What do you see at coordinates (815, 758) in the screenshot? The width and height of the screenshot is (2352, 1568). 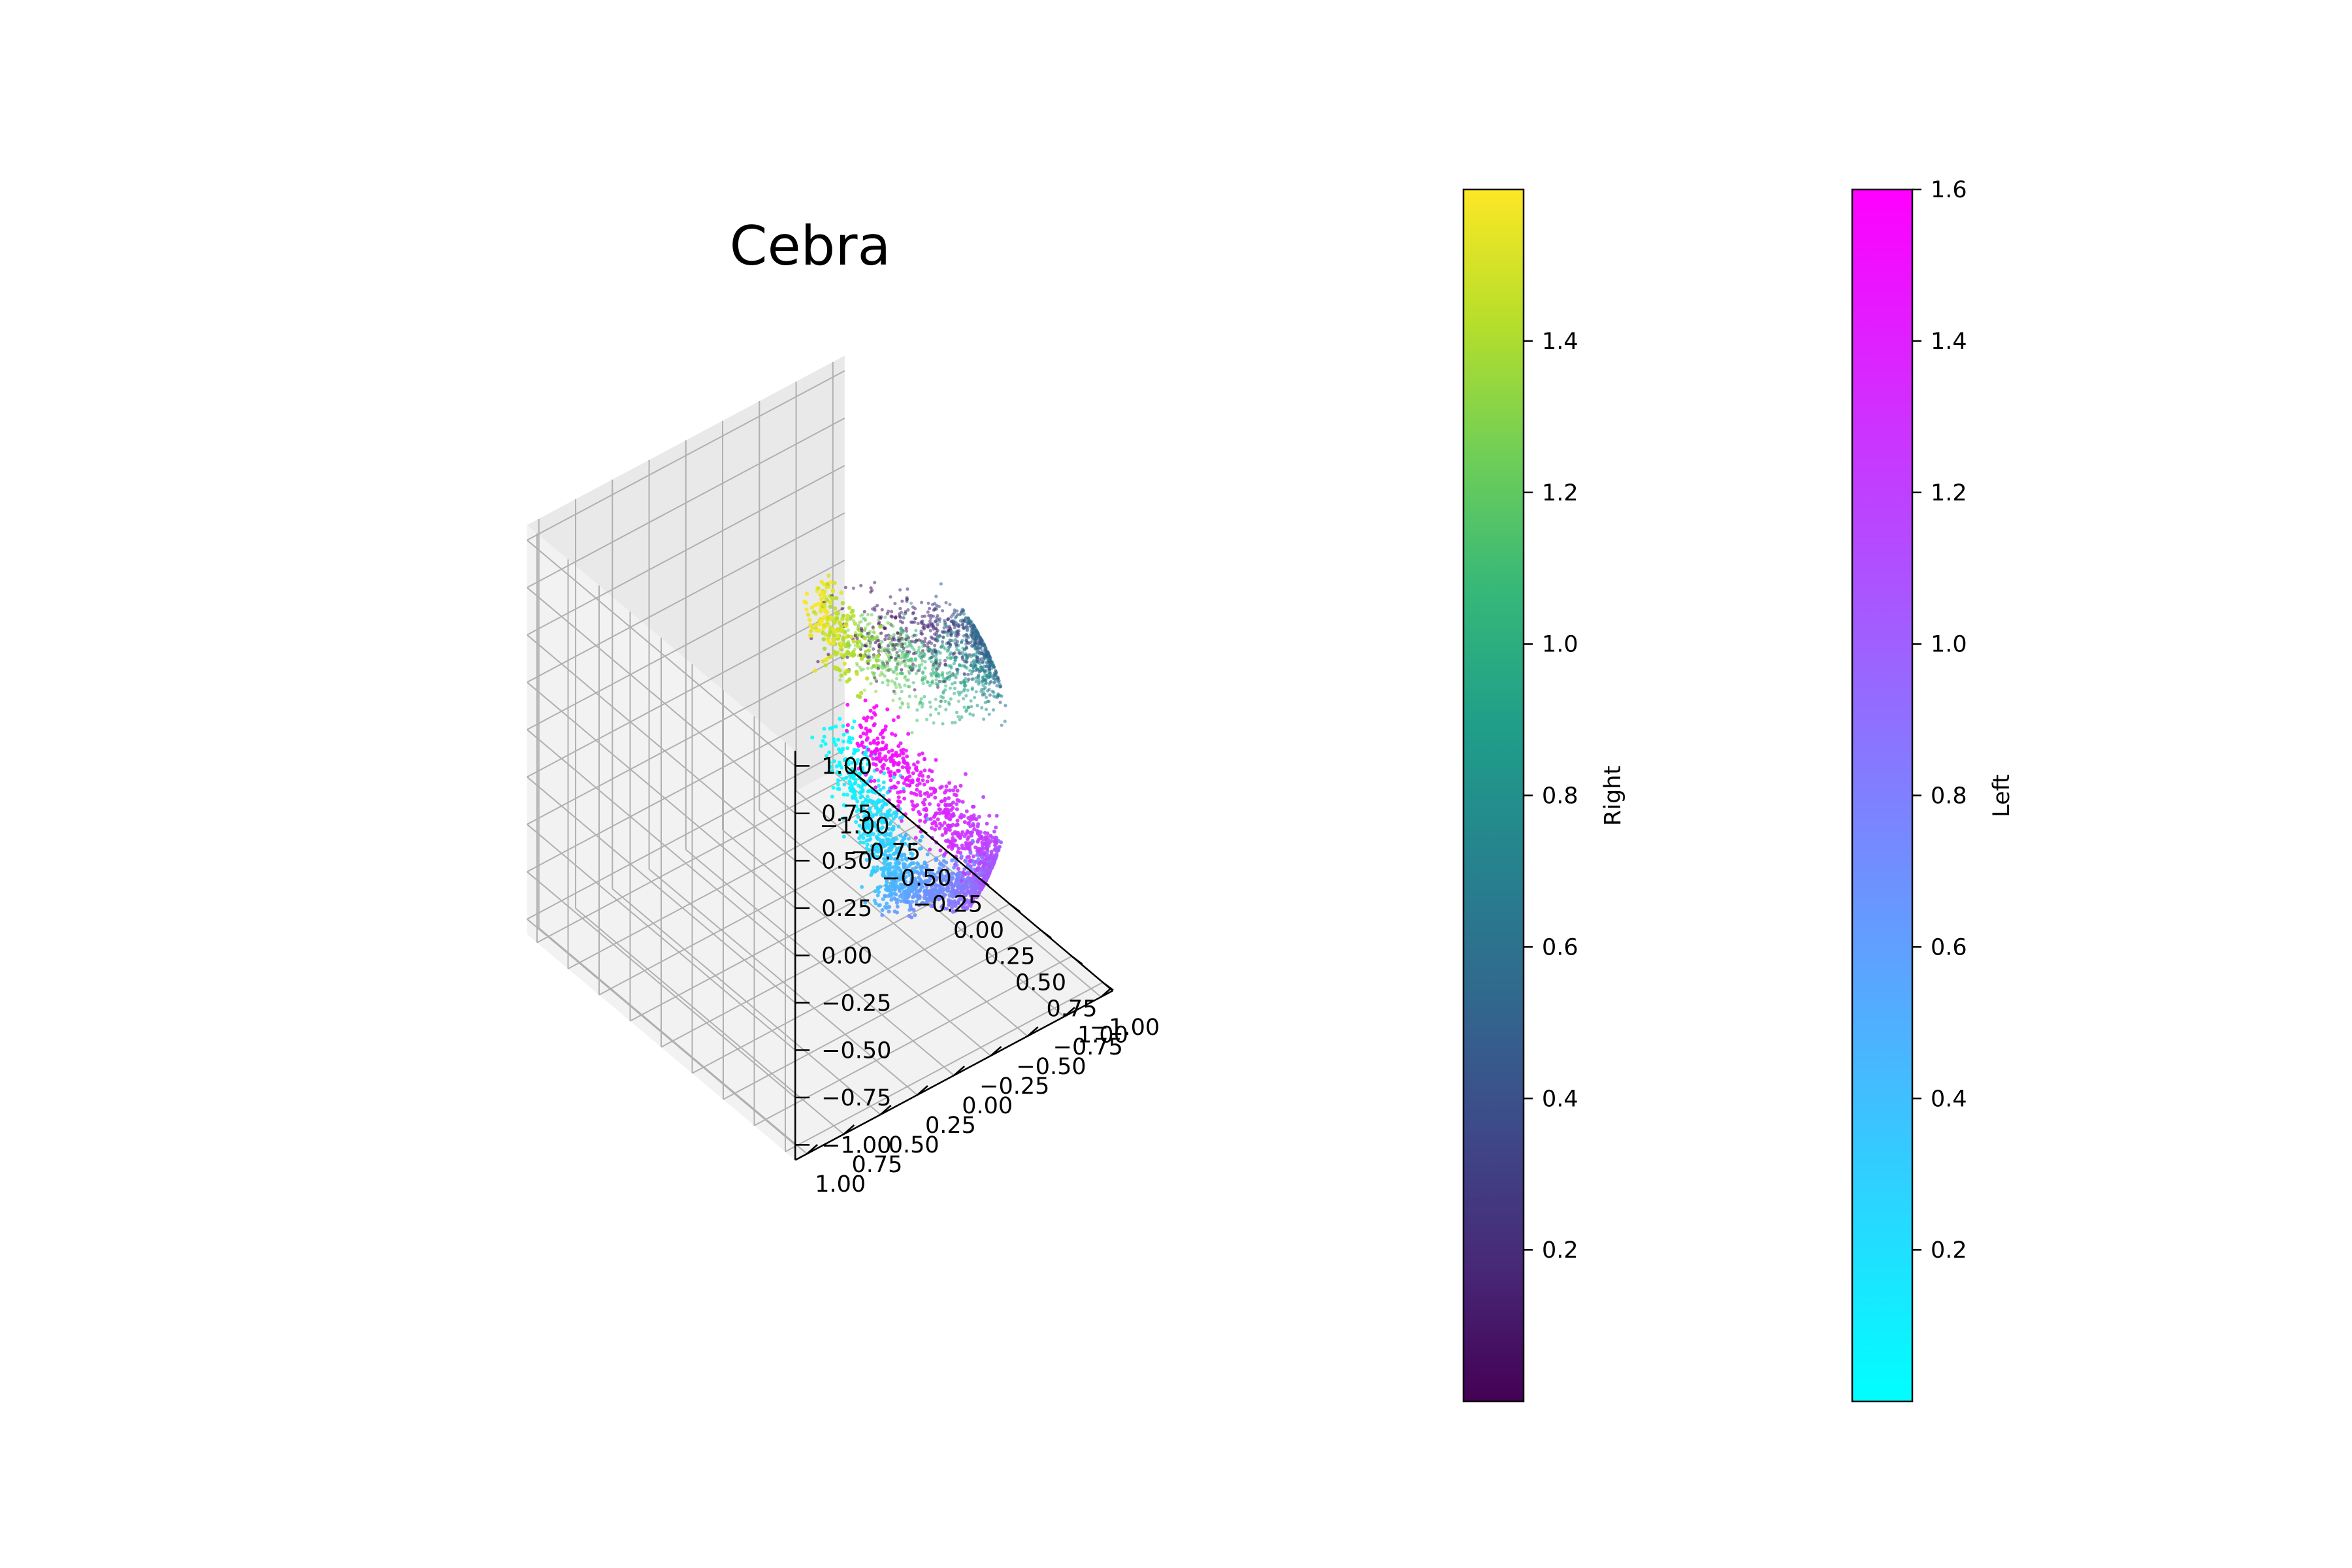 I see `axis-gridlines` at bounding box center [815, 758].